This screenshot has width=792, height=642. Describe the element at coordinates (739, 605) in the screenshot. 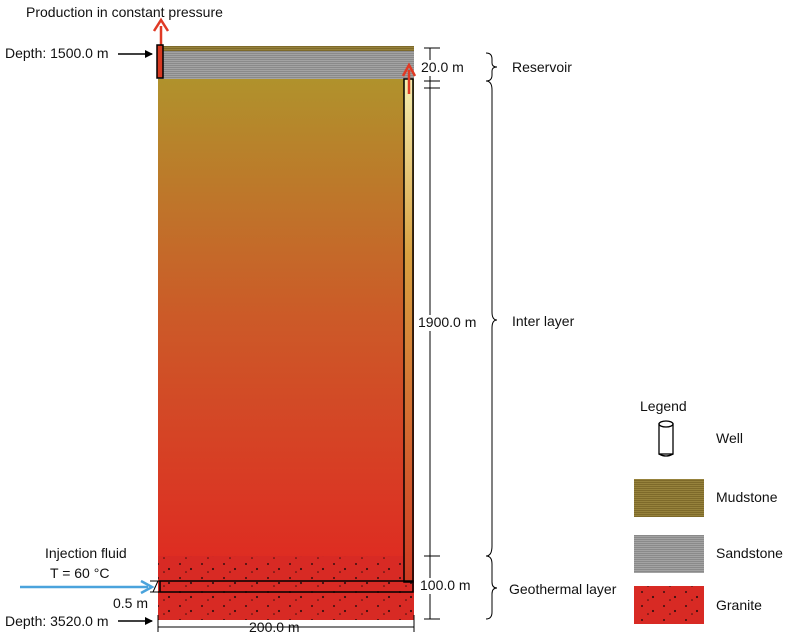

I see `legend-granite-label: Granite` at that location.